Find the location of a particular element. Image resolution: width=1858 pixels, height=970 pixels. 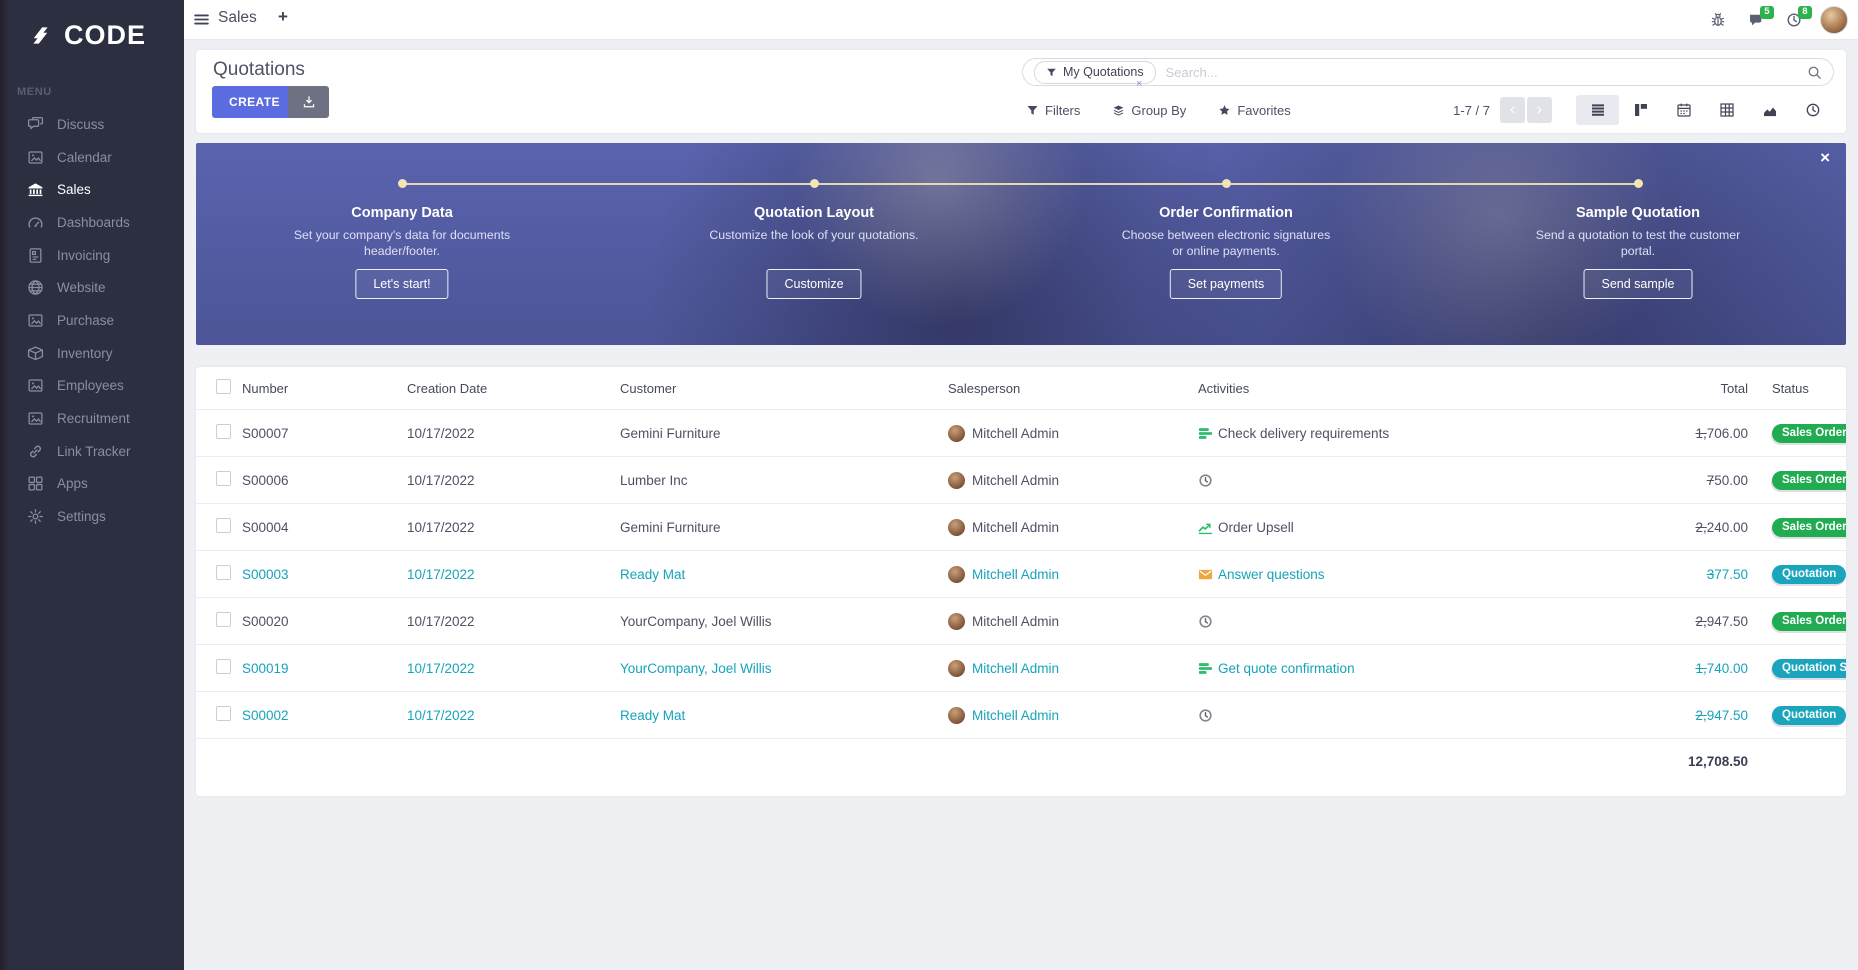

create-button: CREATE is located at coordinates (254, 102).